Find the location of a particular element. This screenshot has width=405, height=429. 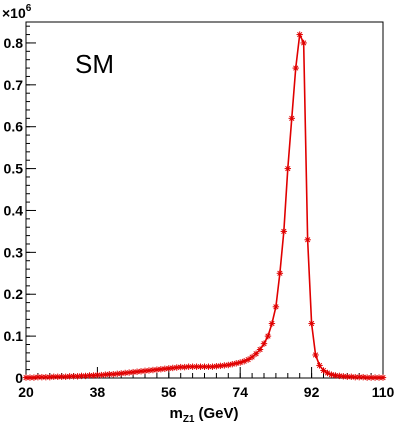

x-tick-label: 20 is located at coordinates (26, 392).